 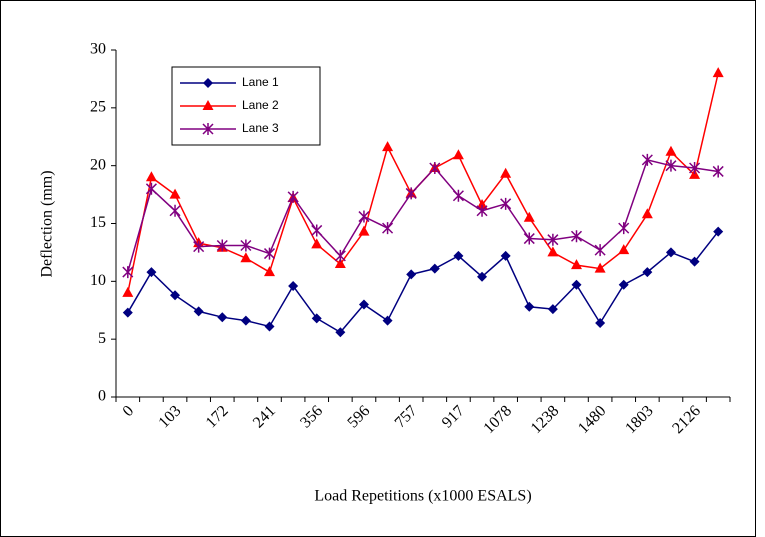 What do you see at coordinates (98, 107) in the screenshot?
I see `y-tick-label: 25` at bounding box center [98, 107].